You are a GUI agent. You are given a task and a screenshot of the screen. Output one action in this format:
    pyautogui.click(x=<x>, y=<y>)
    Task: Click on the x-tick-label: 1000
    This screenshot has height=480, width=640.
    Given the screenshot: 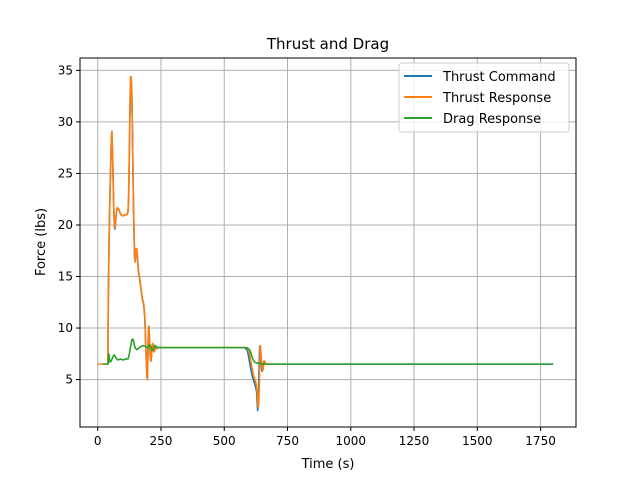 What is the action you would take?
    pyautogui.click(x=351, y=441)
    